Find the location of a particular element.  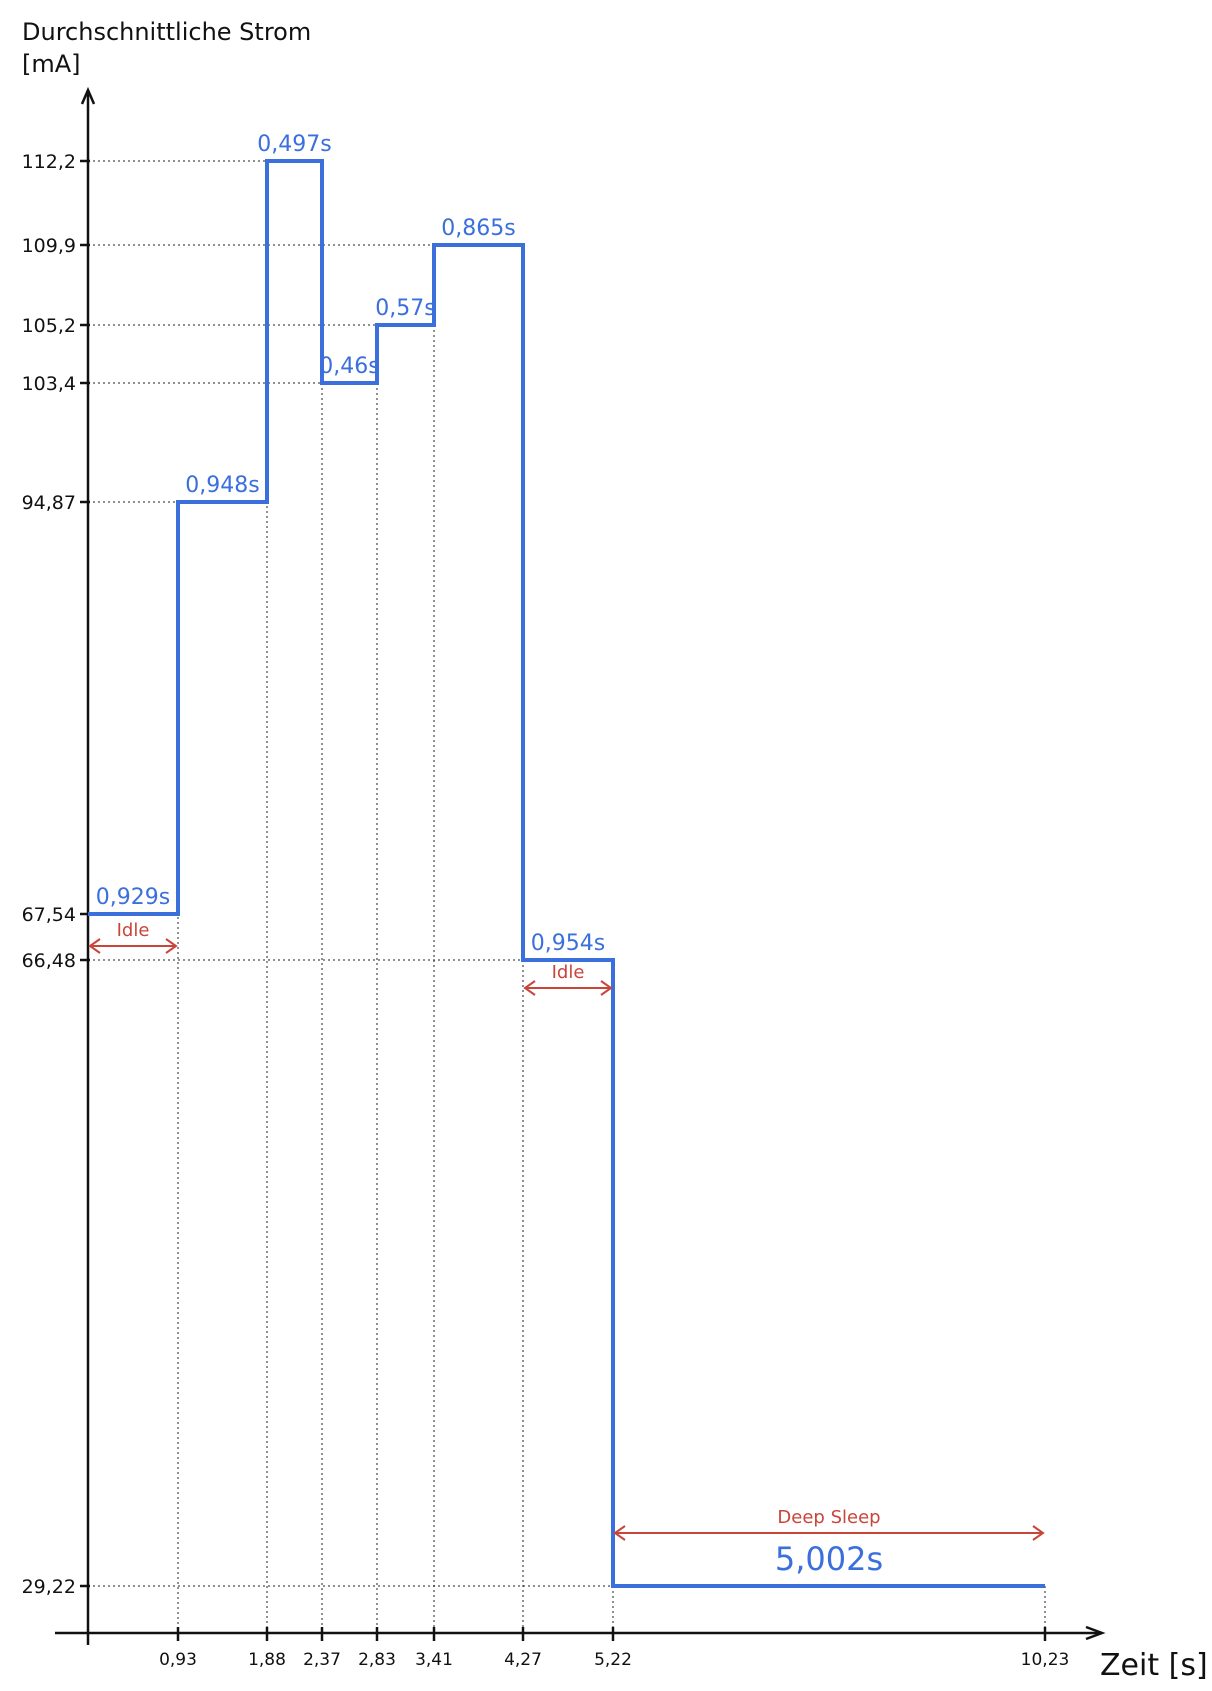

x-tick-label: 5,22 is located at coordinates (613, 1660).